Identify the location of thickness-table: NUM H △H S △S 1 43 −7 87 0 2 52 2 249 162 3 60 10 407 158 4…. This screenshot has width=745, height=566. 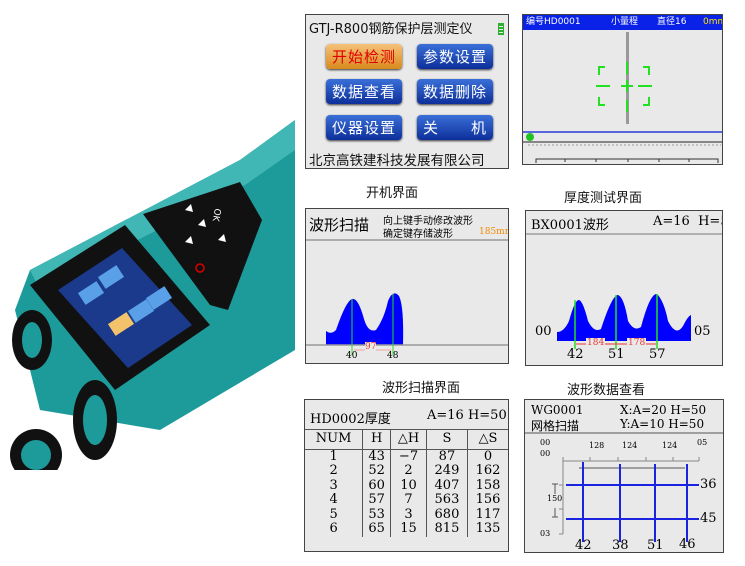
(406, 483).